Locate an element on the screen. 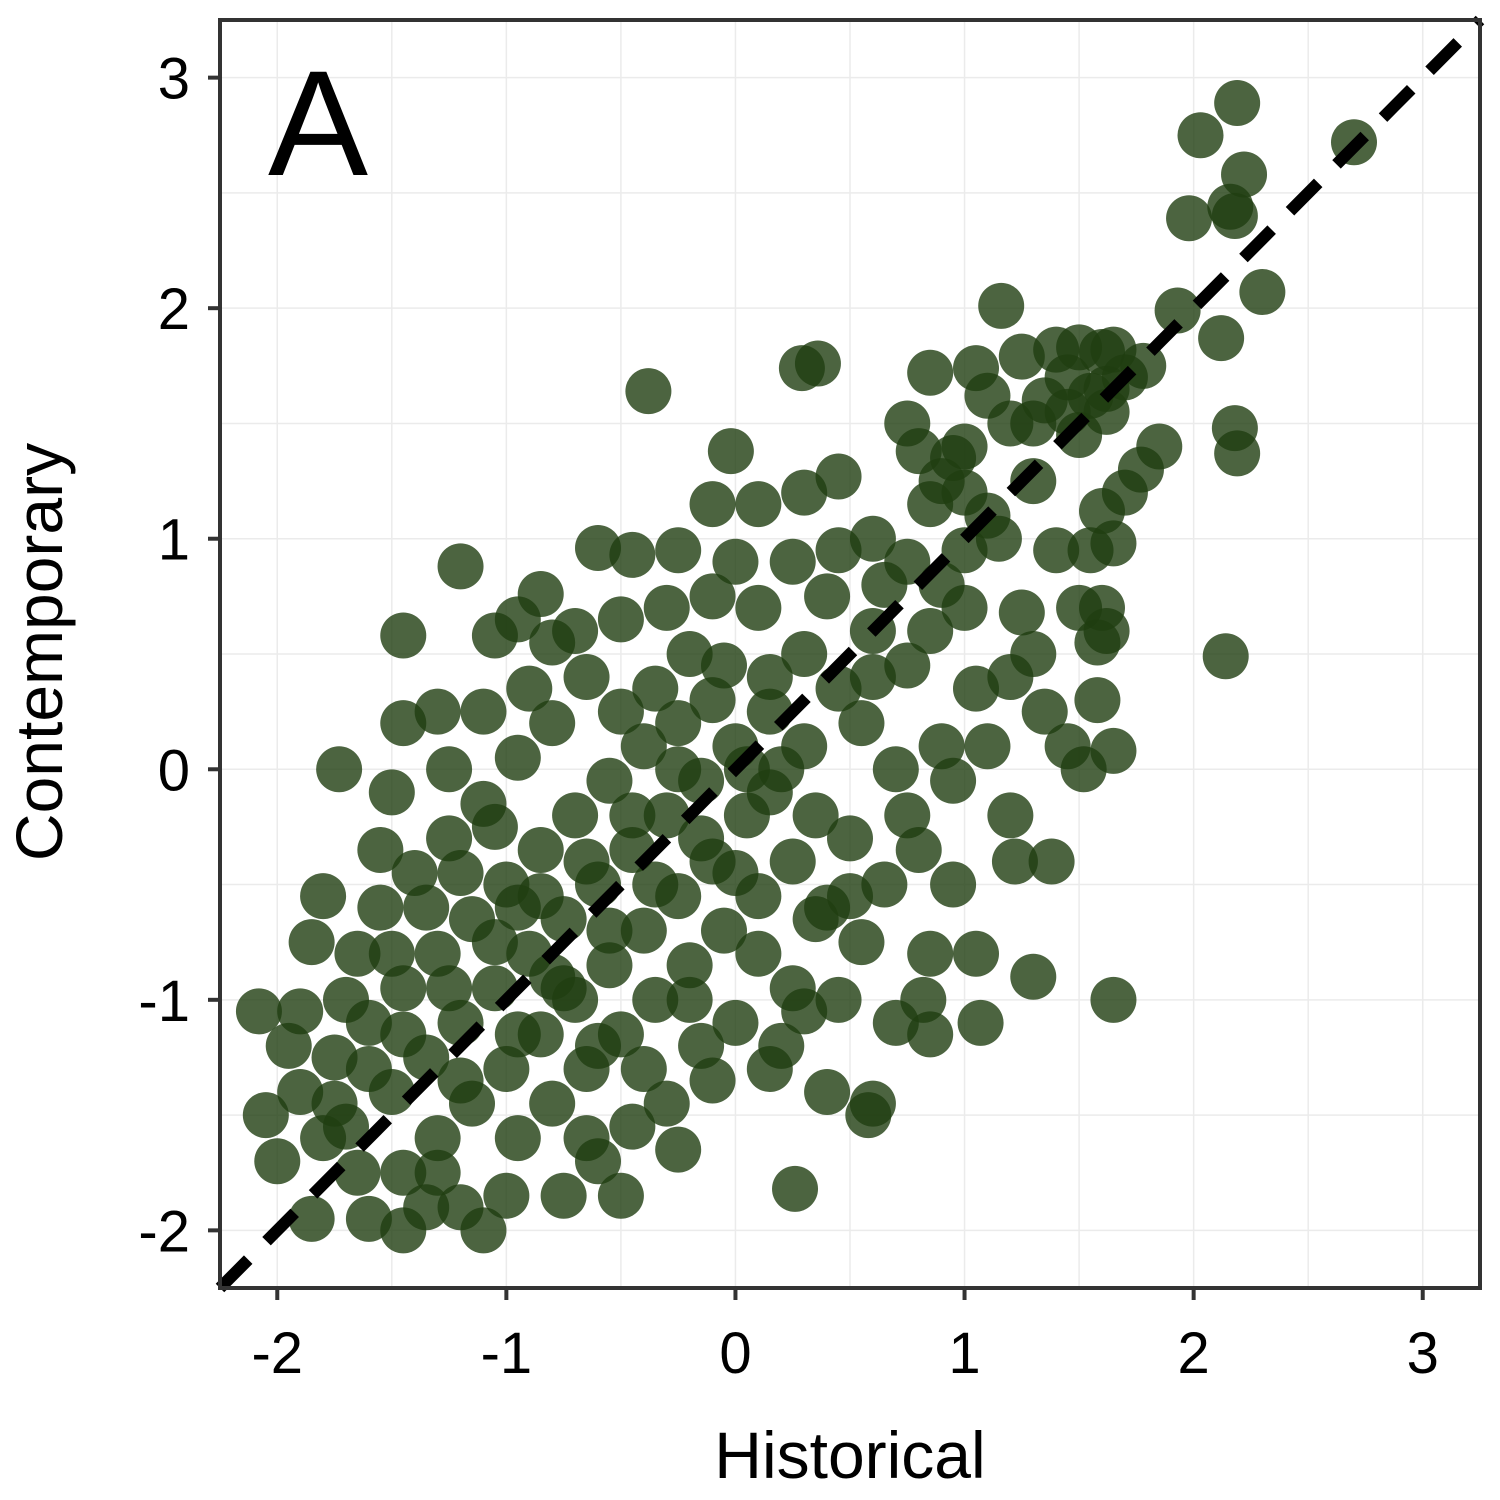 The image size is (1500, 1500). y-axis-title: Contemporary is located at coordinates (39, 652).